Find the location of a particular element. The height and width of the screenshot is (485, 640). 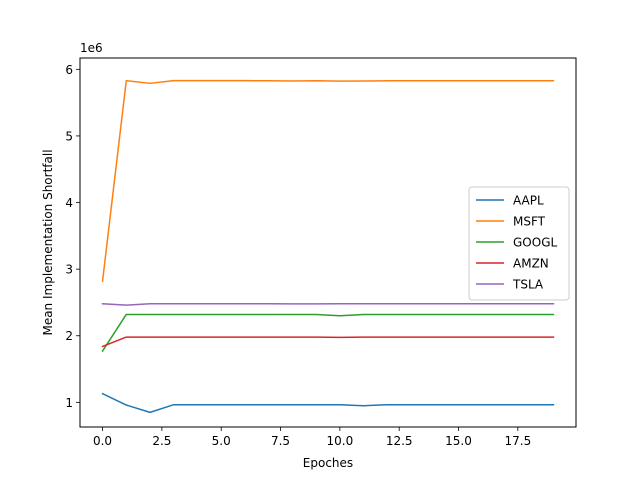

legend-label: TSLA is located at coordinates (528, 285).